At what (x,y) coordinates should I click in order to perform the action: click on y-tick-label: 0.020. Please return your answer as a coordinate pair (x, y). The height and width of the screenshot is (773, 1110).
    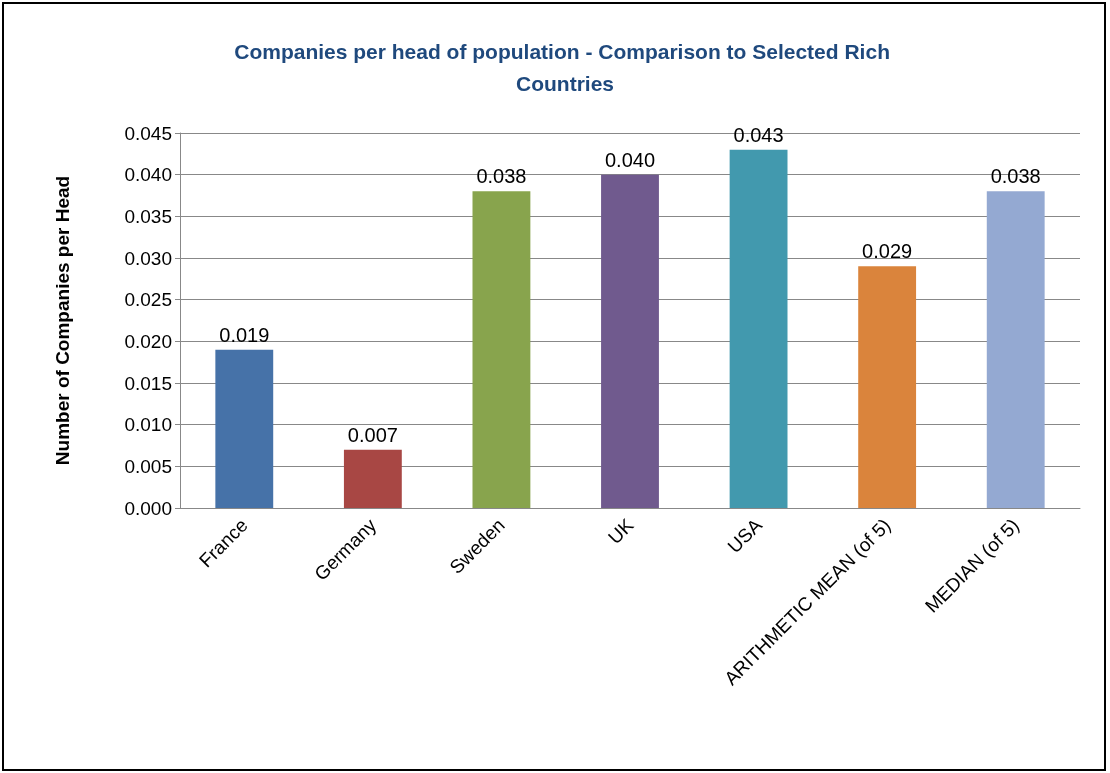
    Looking at the image, I should click on (148, 341).